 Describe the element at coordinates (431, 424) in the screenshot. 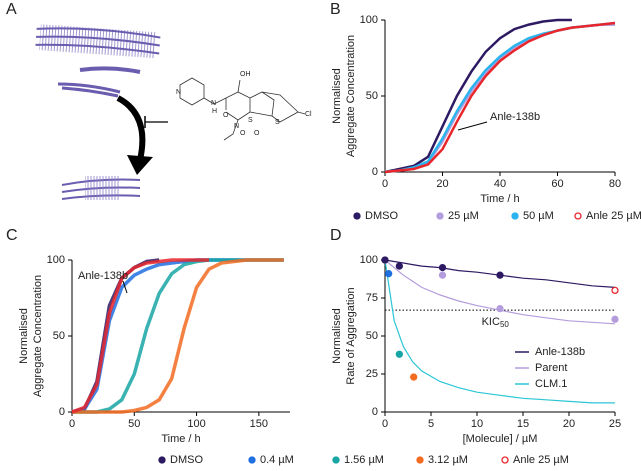

I see `x-tick-label: 5` at that location.